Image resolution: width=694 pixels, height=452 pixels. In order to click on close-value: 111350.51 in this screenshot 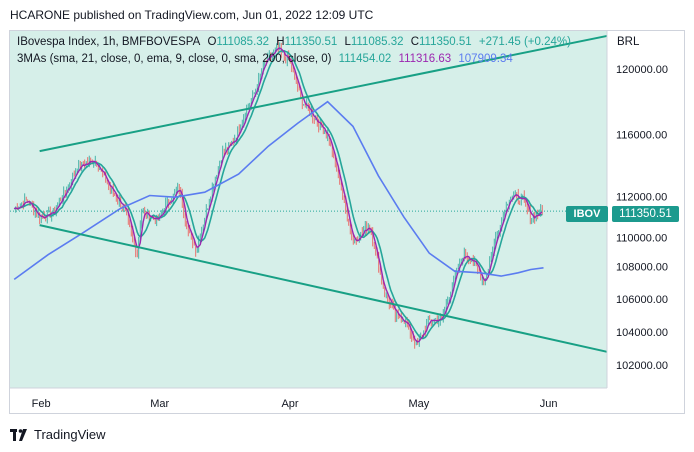, I will do `click(445, 42)`.